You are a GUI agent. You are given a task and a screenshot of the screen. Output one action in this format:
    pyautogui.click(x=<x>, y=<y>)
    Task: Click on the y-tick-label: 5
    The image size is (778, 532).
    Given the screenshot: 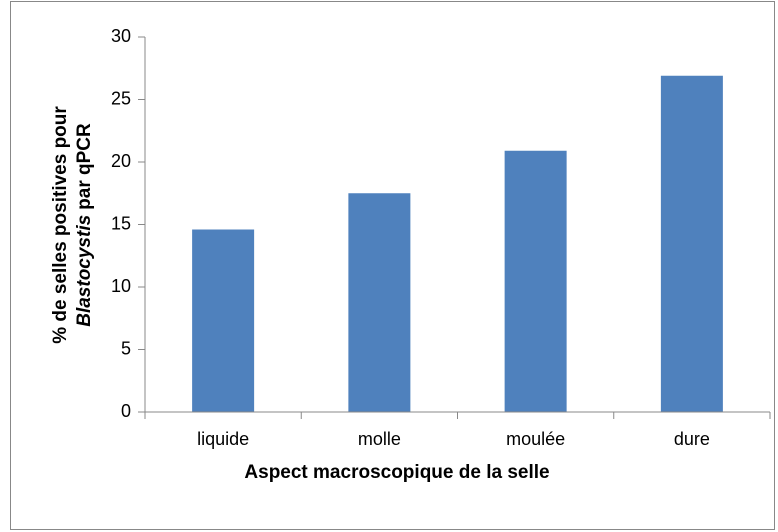 What is the action you would take?
    pyautogui.click(x=126, y=348)
    